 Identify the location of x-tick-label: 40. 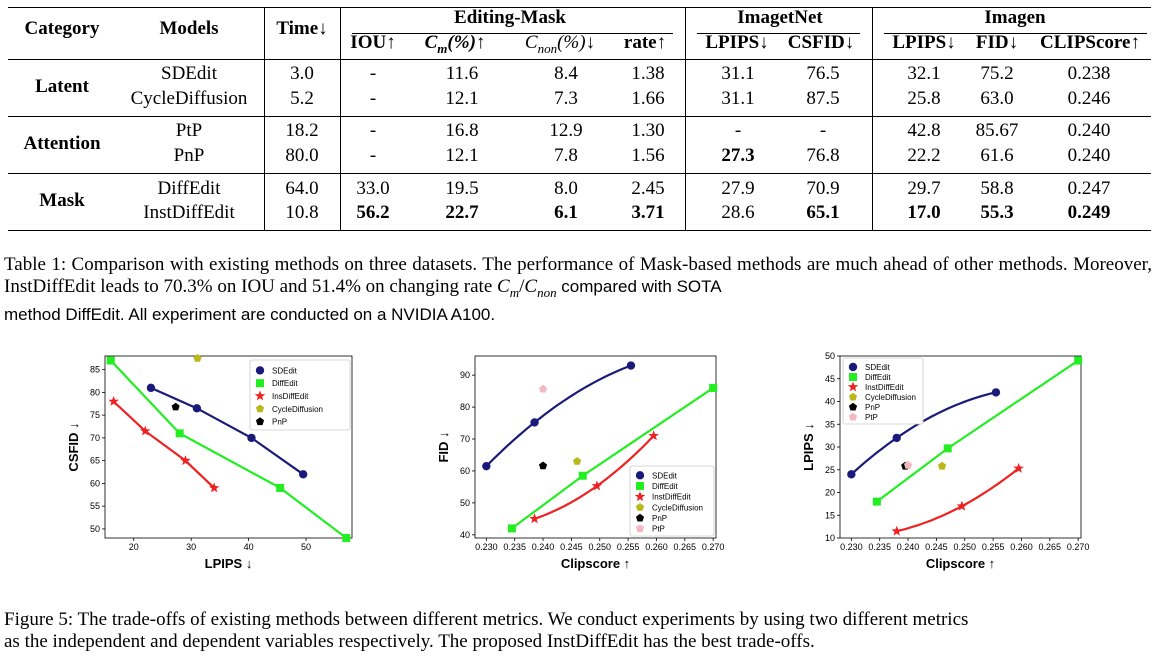
(249, 547).